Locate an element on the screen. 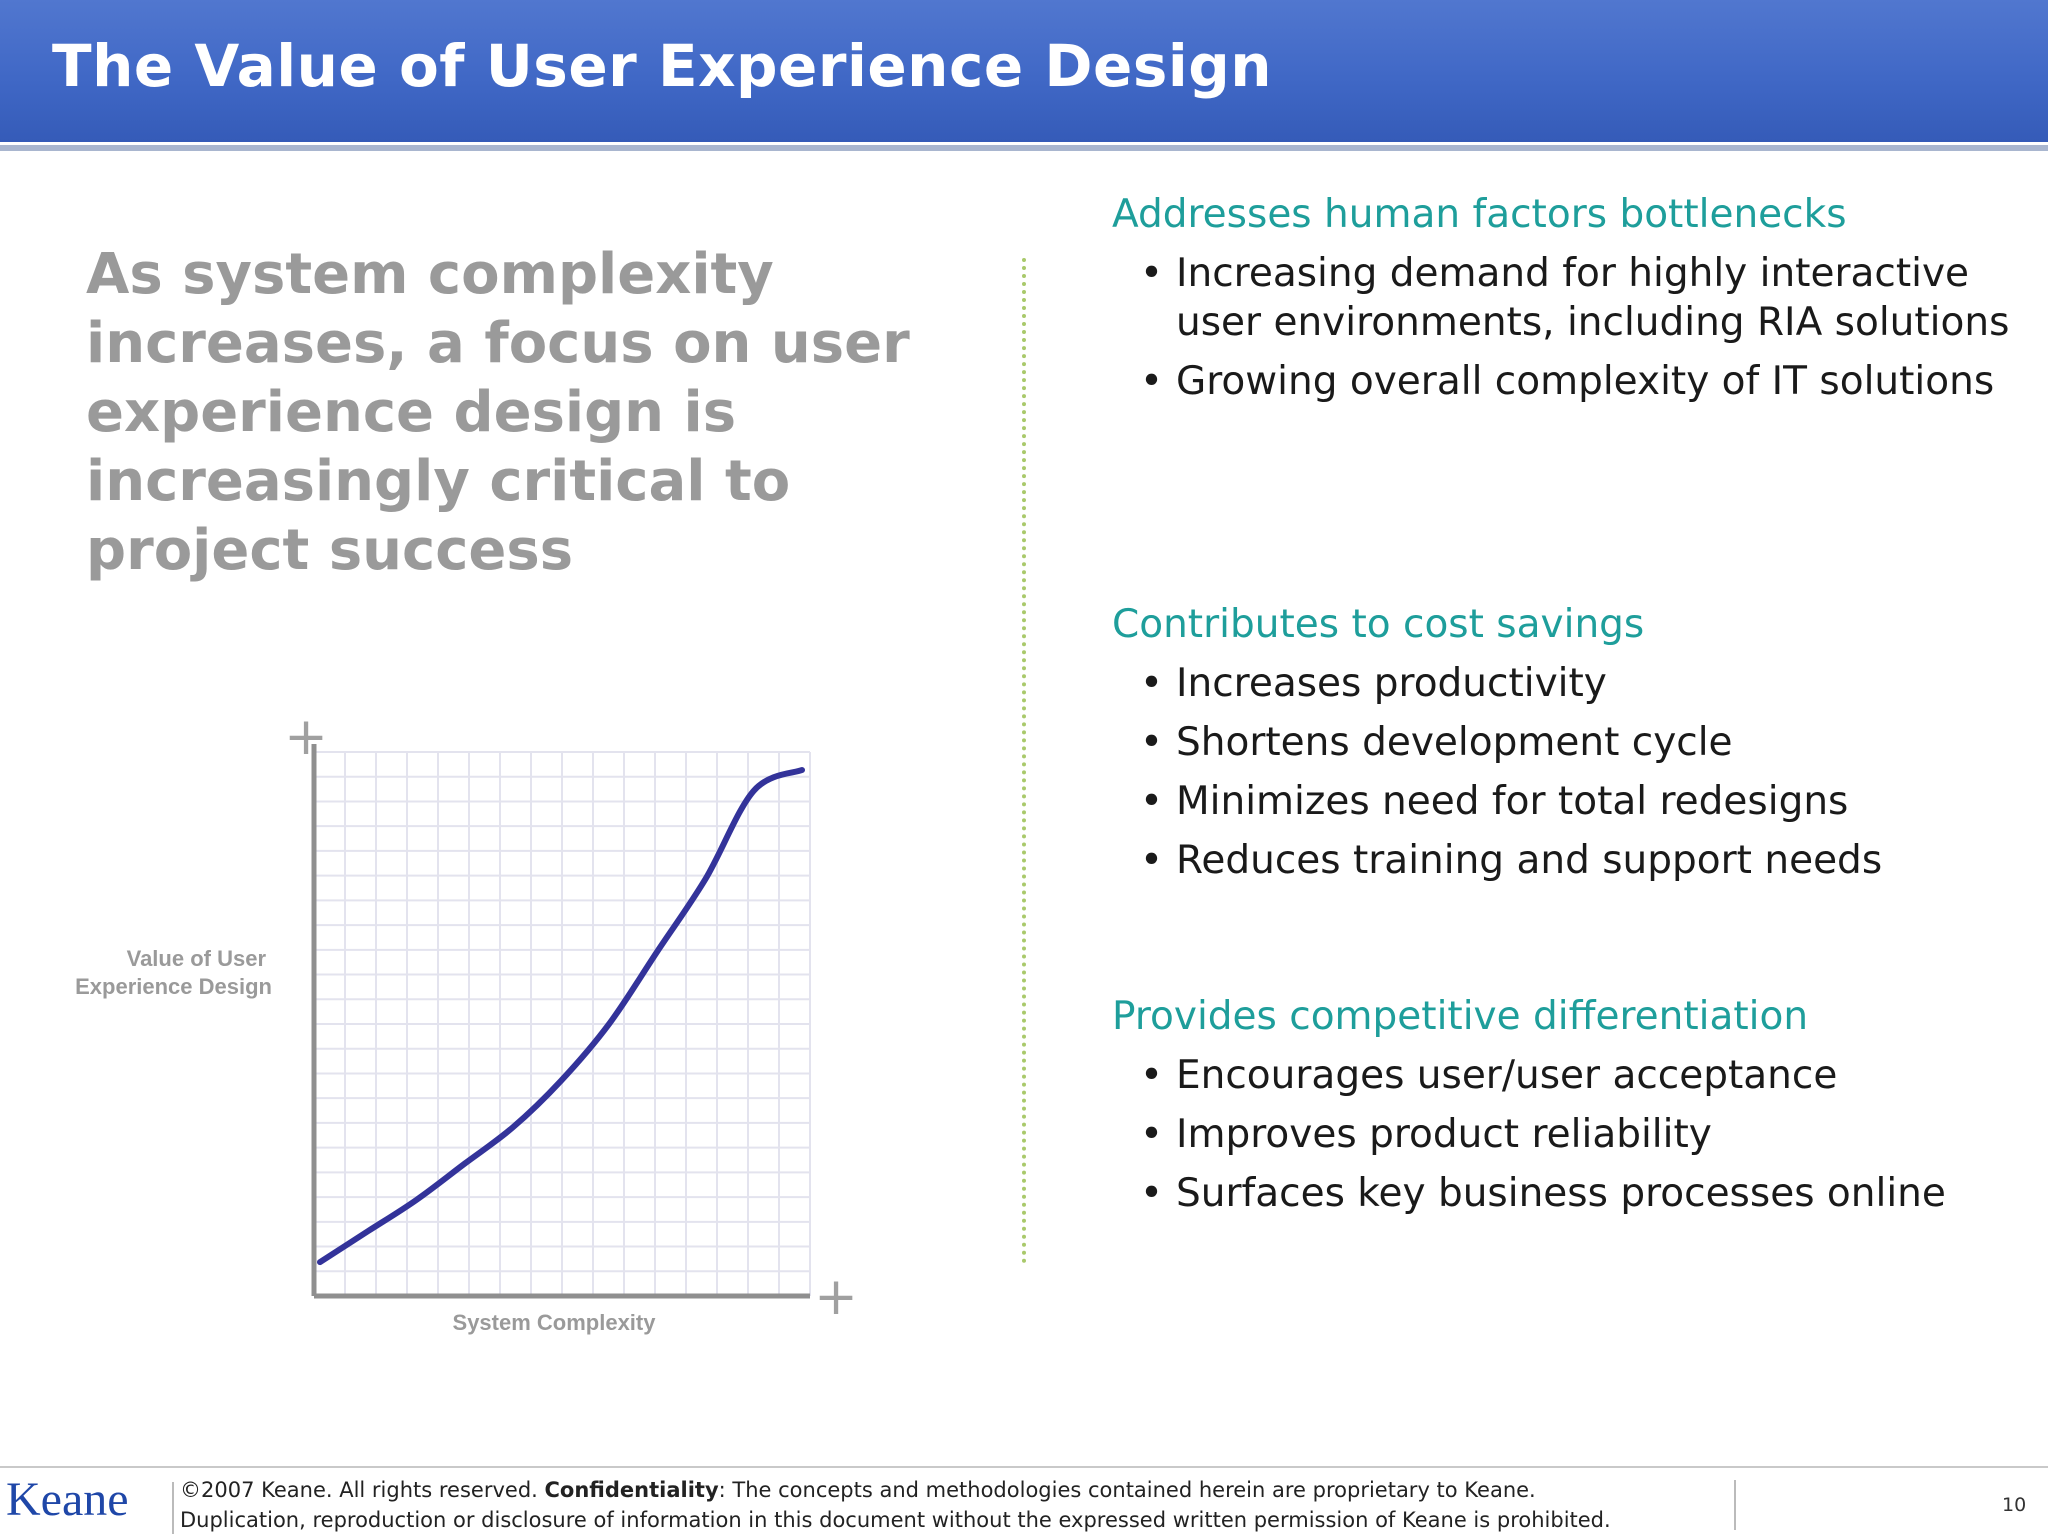  bullet-item: Encourages user/user acceptance is located at coordinates (1576, 1075).